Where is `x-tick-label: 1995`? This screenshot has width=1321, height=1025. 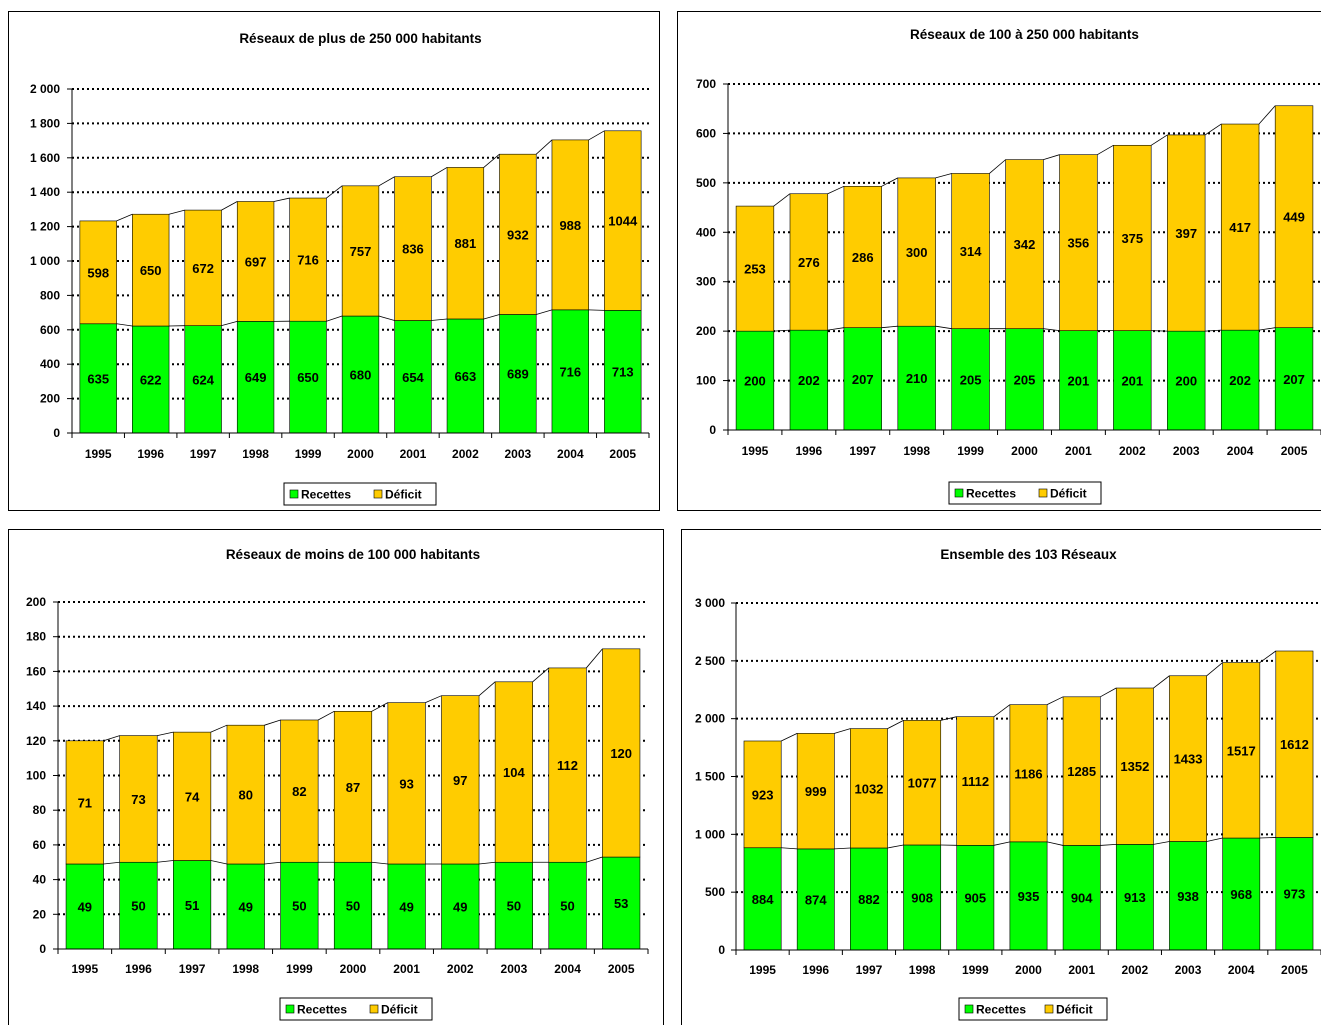 x-tick-label: 1995 is located at coordinates (98, 454).